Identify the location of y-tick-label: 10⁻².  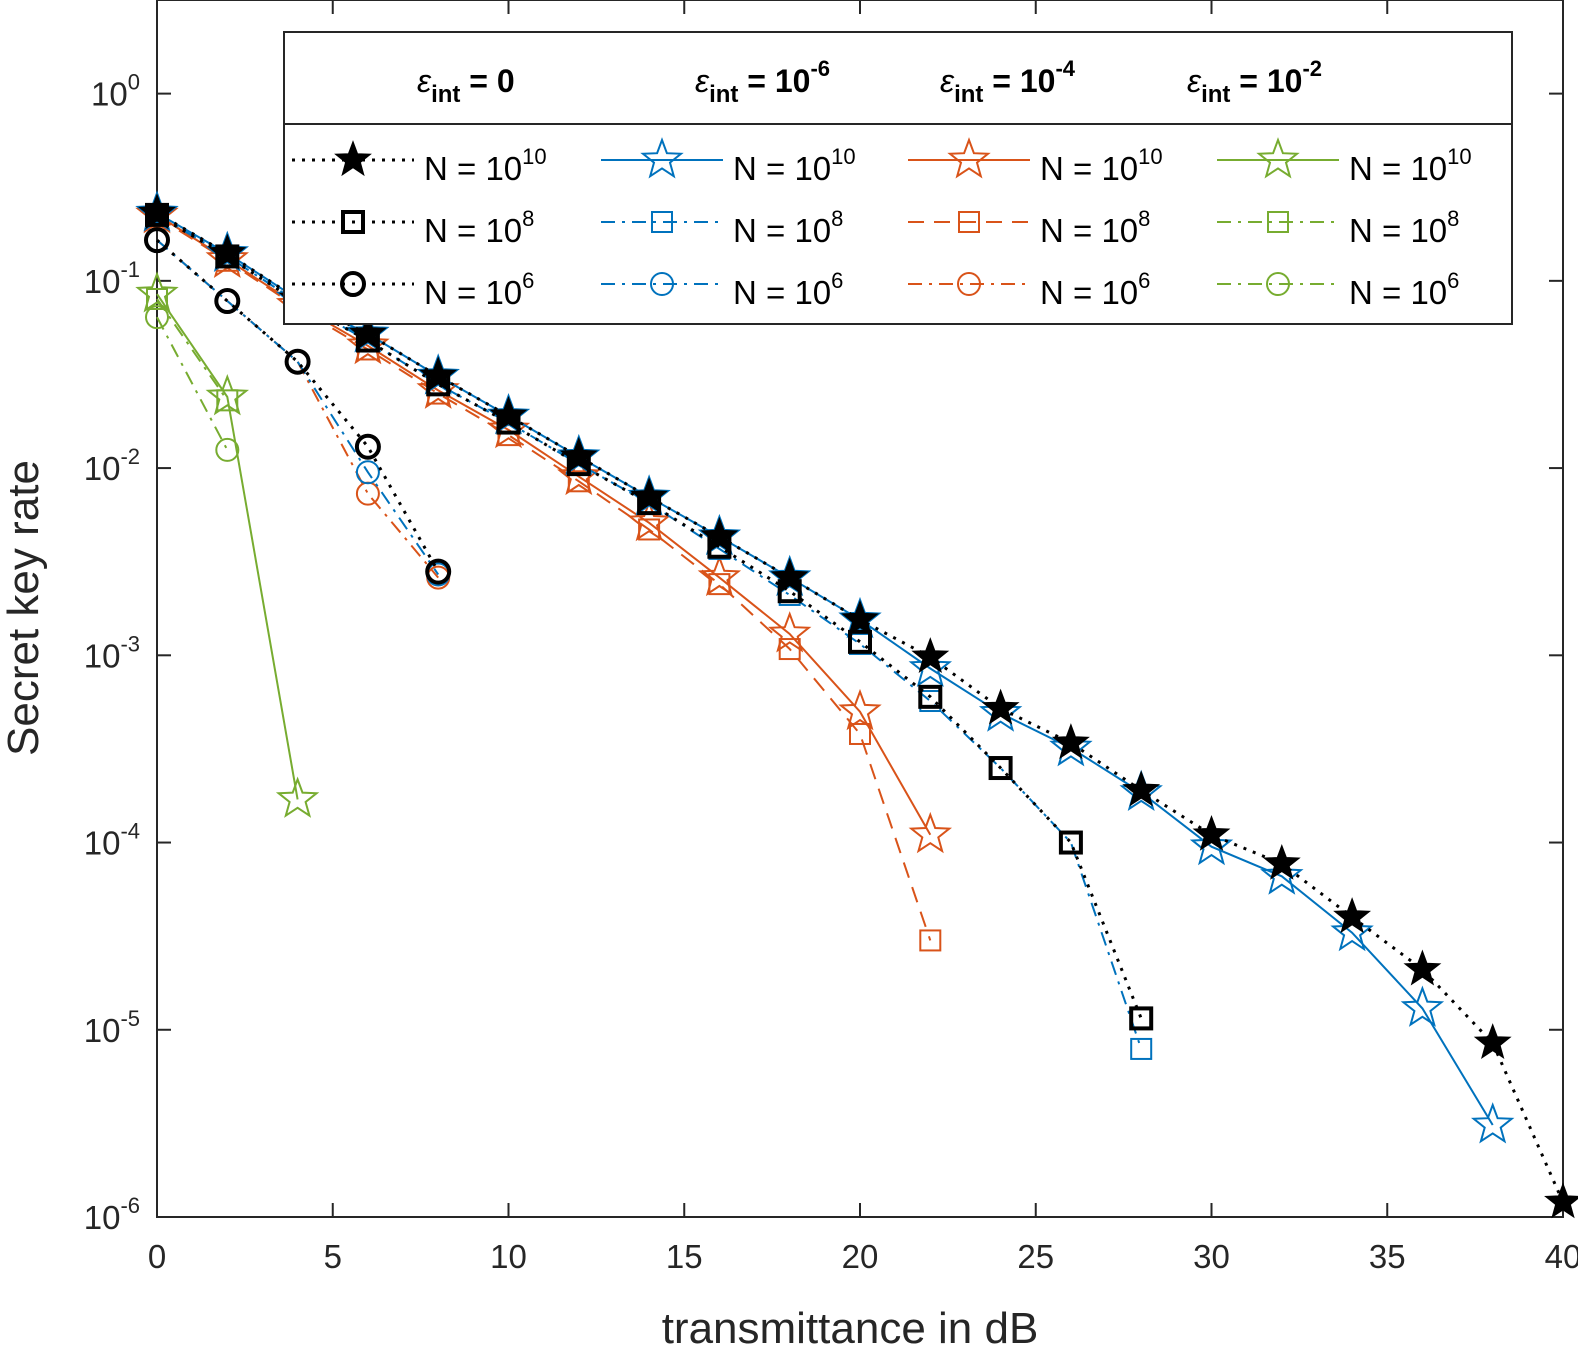
(112, 465).